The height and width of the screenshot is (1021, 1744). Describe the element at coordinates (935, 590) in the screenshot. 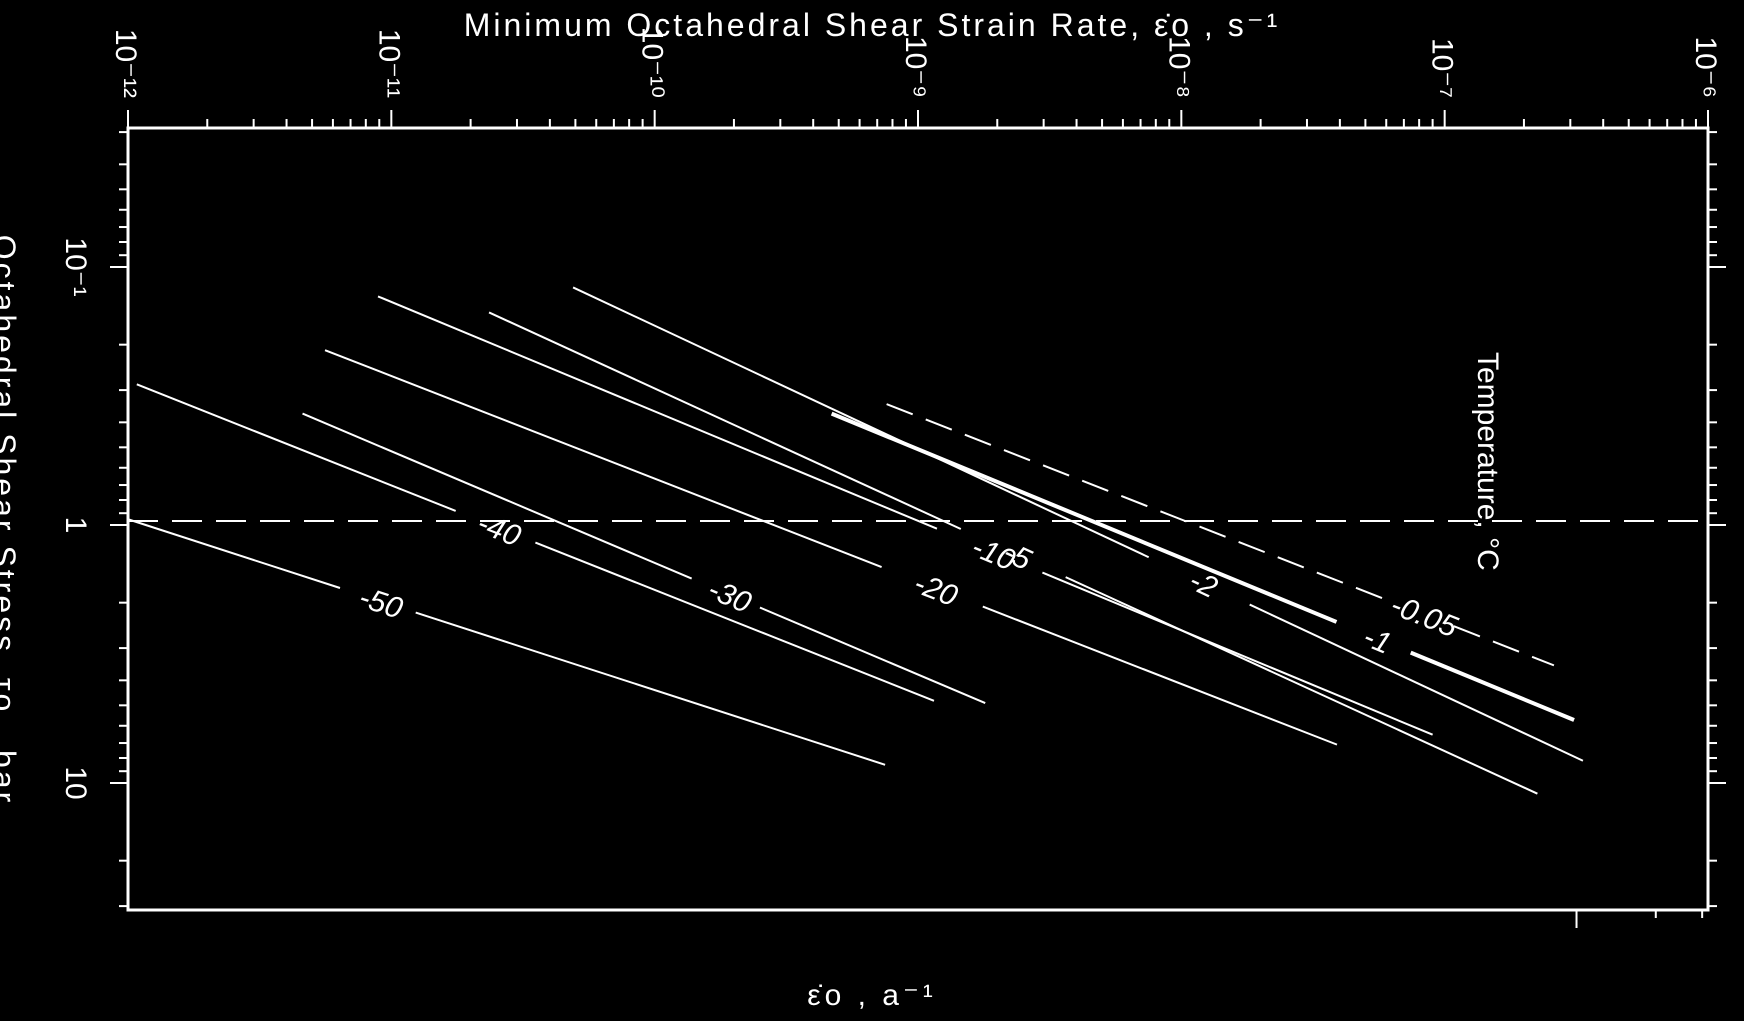

I see `series-label: -20` at that location.